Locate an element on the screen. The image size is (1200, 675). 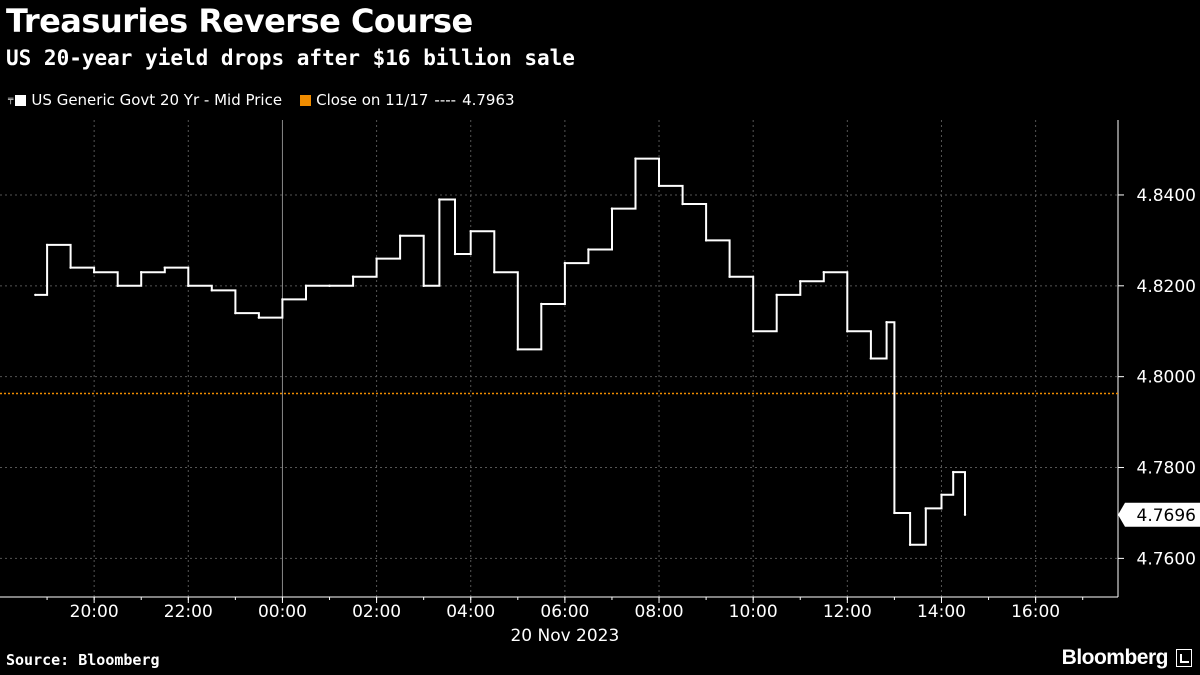
y-tick-label: 4.8000 is located at coordinates (1166, 378).